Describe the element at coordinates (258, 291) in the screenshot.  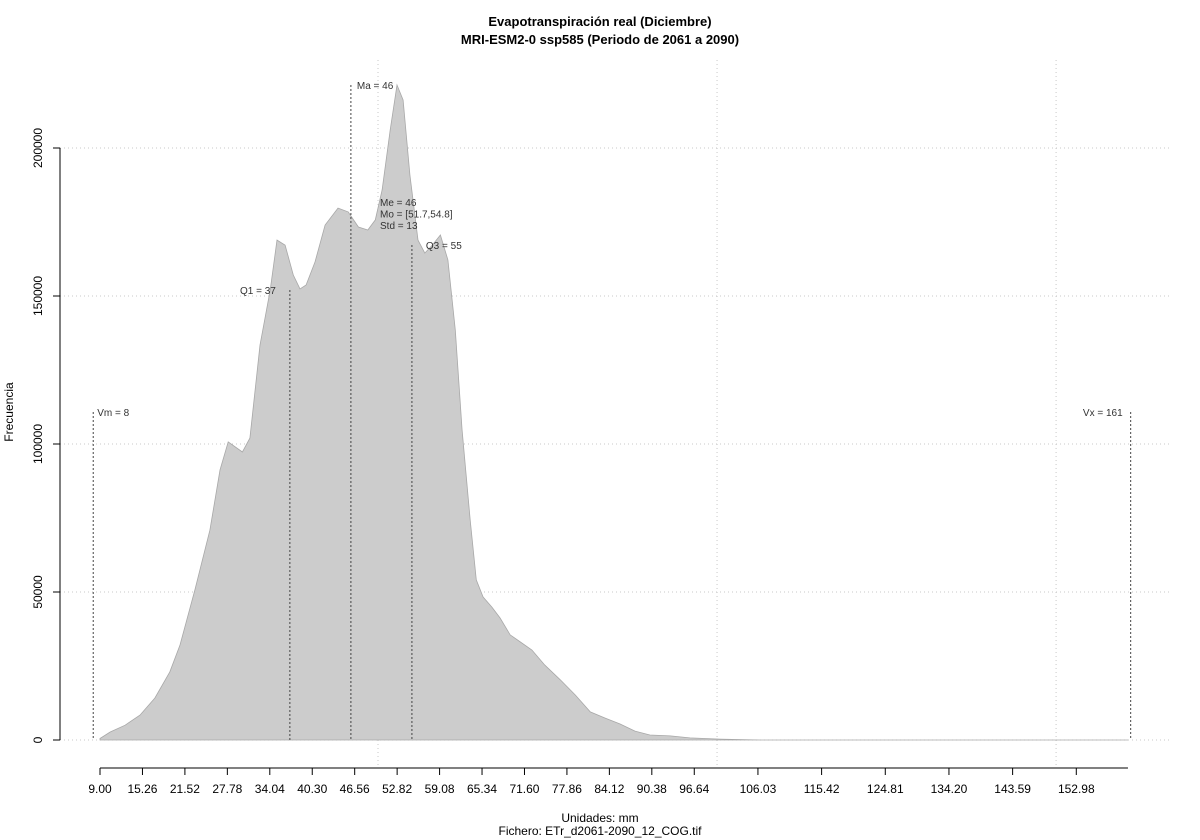
I see `stat-label: Q1 = 37` at that location.